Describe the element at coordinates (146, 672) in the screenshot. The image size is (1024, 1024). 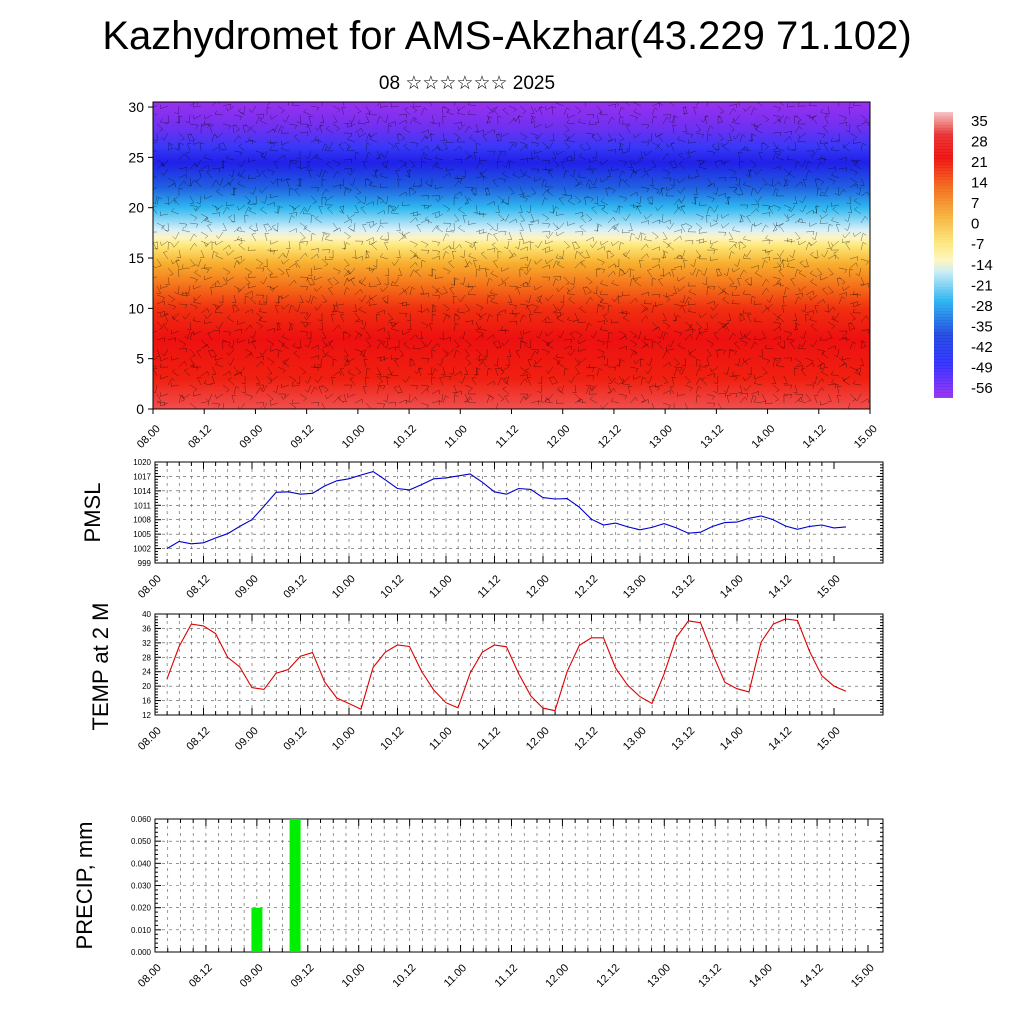
I see `y-tick-label: 24` at that location.